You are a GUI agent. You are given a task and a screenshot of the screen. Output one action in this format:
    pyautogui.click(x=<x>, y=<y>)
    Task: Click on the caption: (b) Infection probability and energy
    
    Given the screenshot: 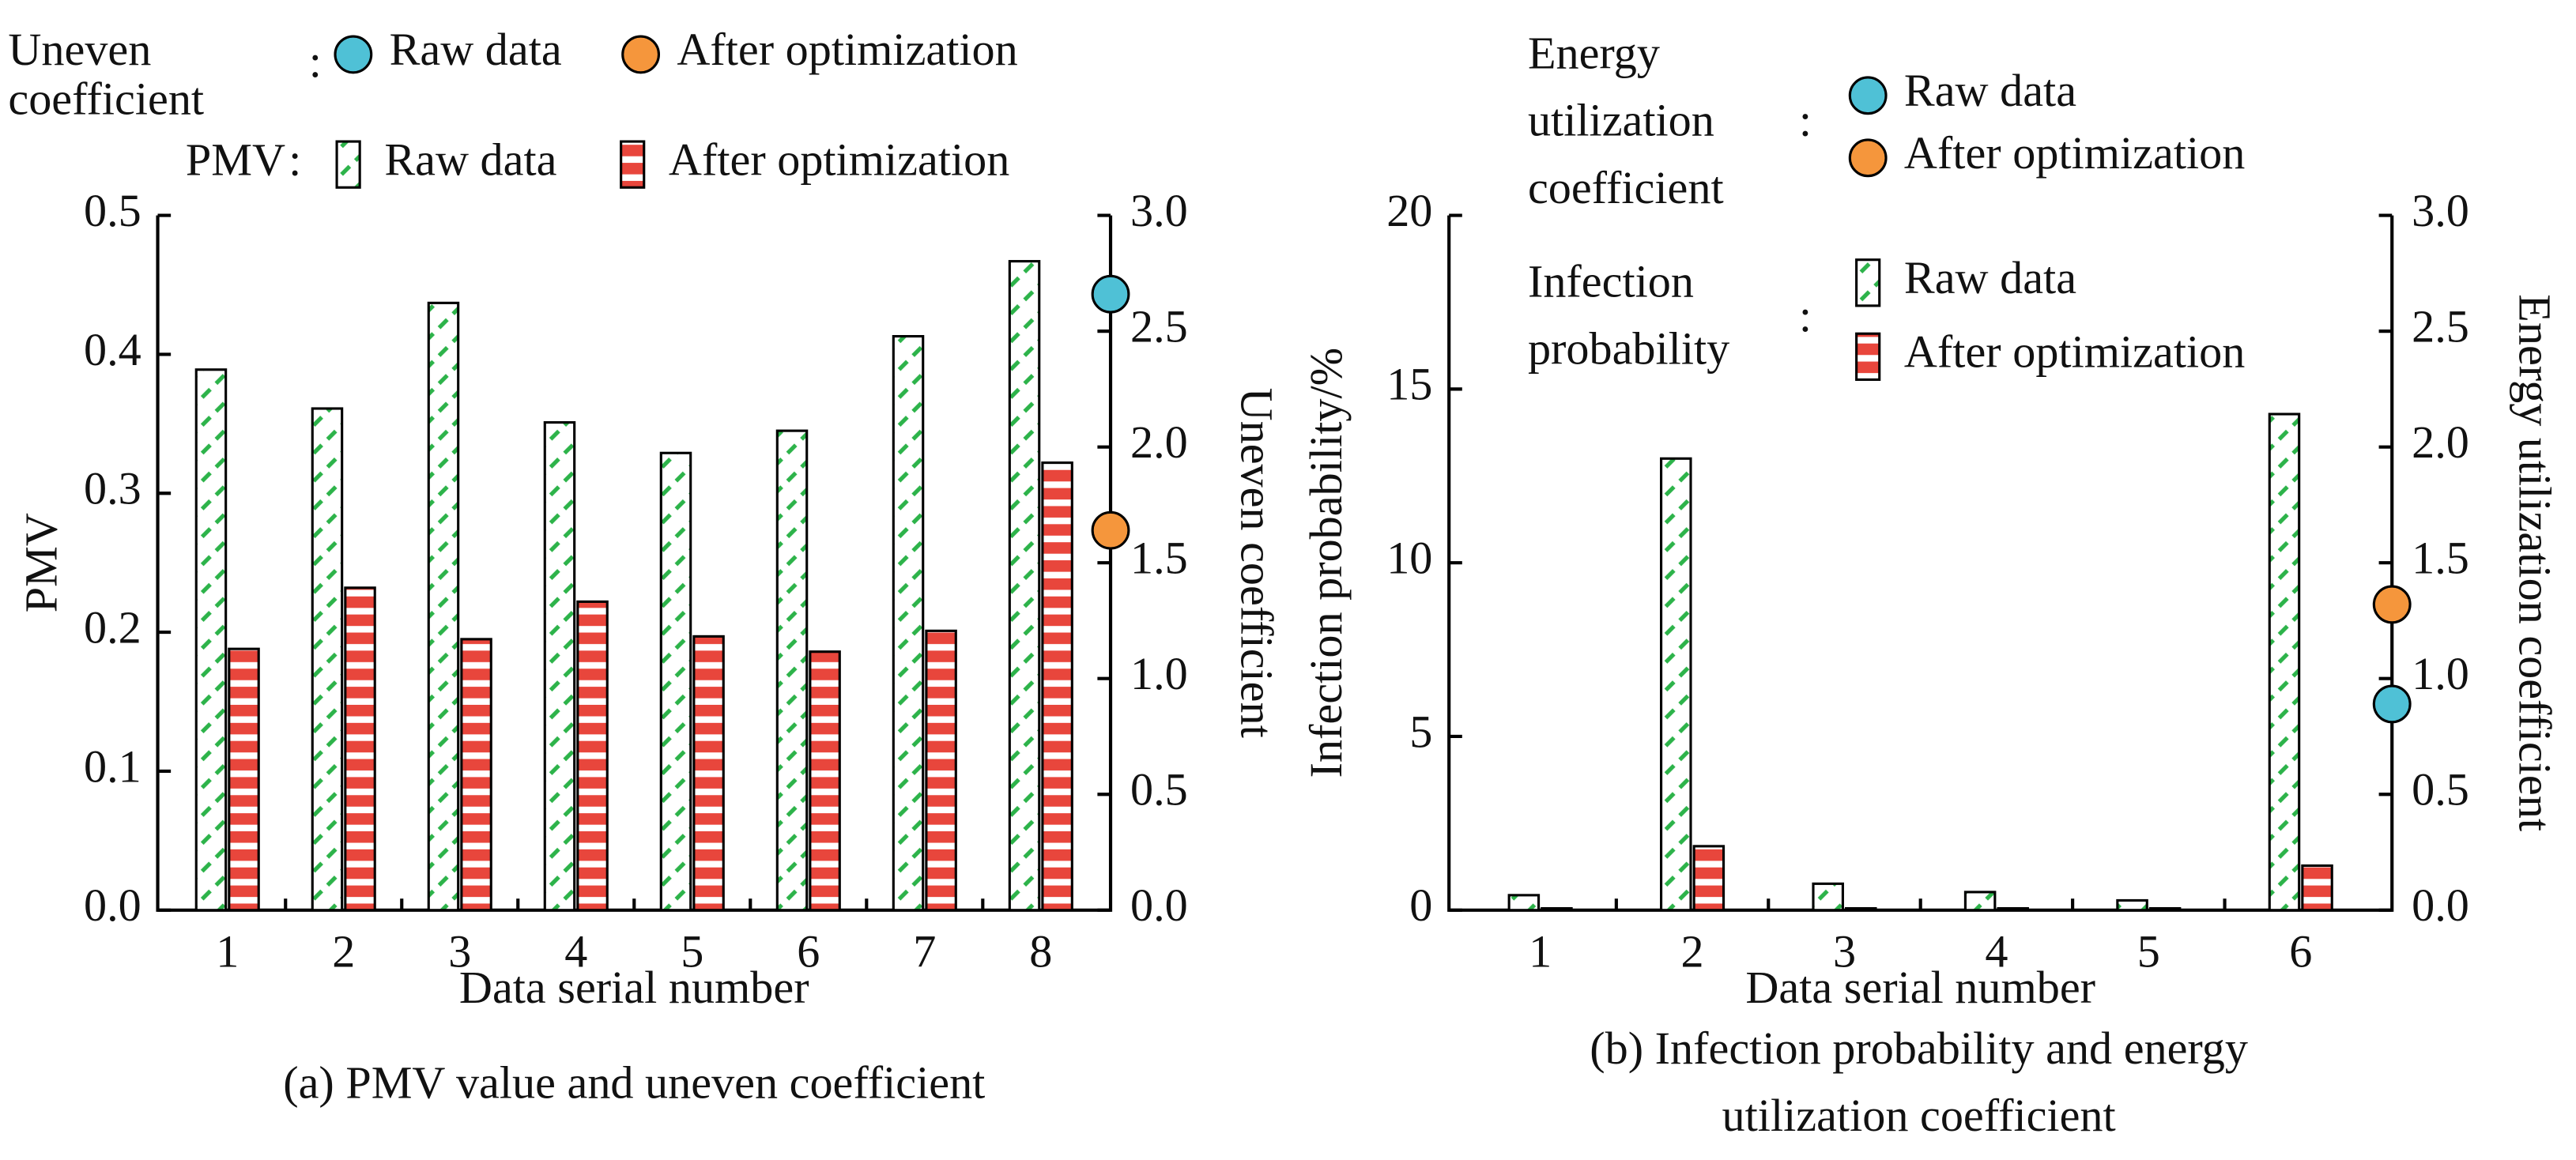 What is the action you would take?
    pyautogui.click(x=1919, y=1048)
    